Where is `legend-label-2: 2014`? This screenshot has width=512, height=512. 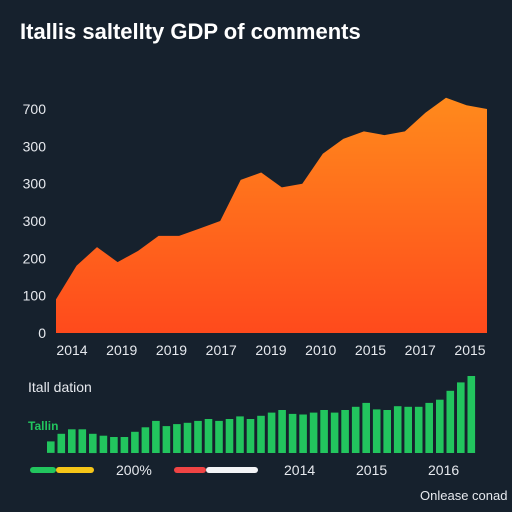
legend-label-2: 2014 is located at coordinates (299, 470).